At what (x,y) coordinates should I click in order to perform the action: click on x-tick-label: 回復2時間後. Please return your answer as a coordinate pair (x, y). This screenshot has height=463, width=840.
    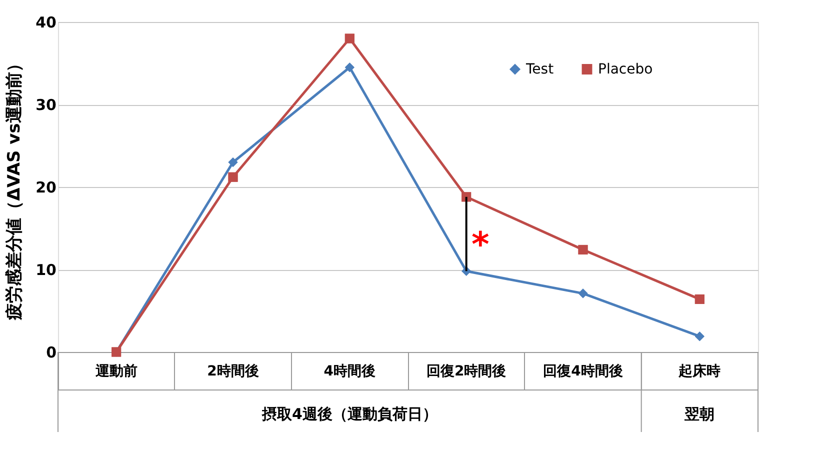
    Looking at the image, I should click on (466, 372).